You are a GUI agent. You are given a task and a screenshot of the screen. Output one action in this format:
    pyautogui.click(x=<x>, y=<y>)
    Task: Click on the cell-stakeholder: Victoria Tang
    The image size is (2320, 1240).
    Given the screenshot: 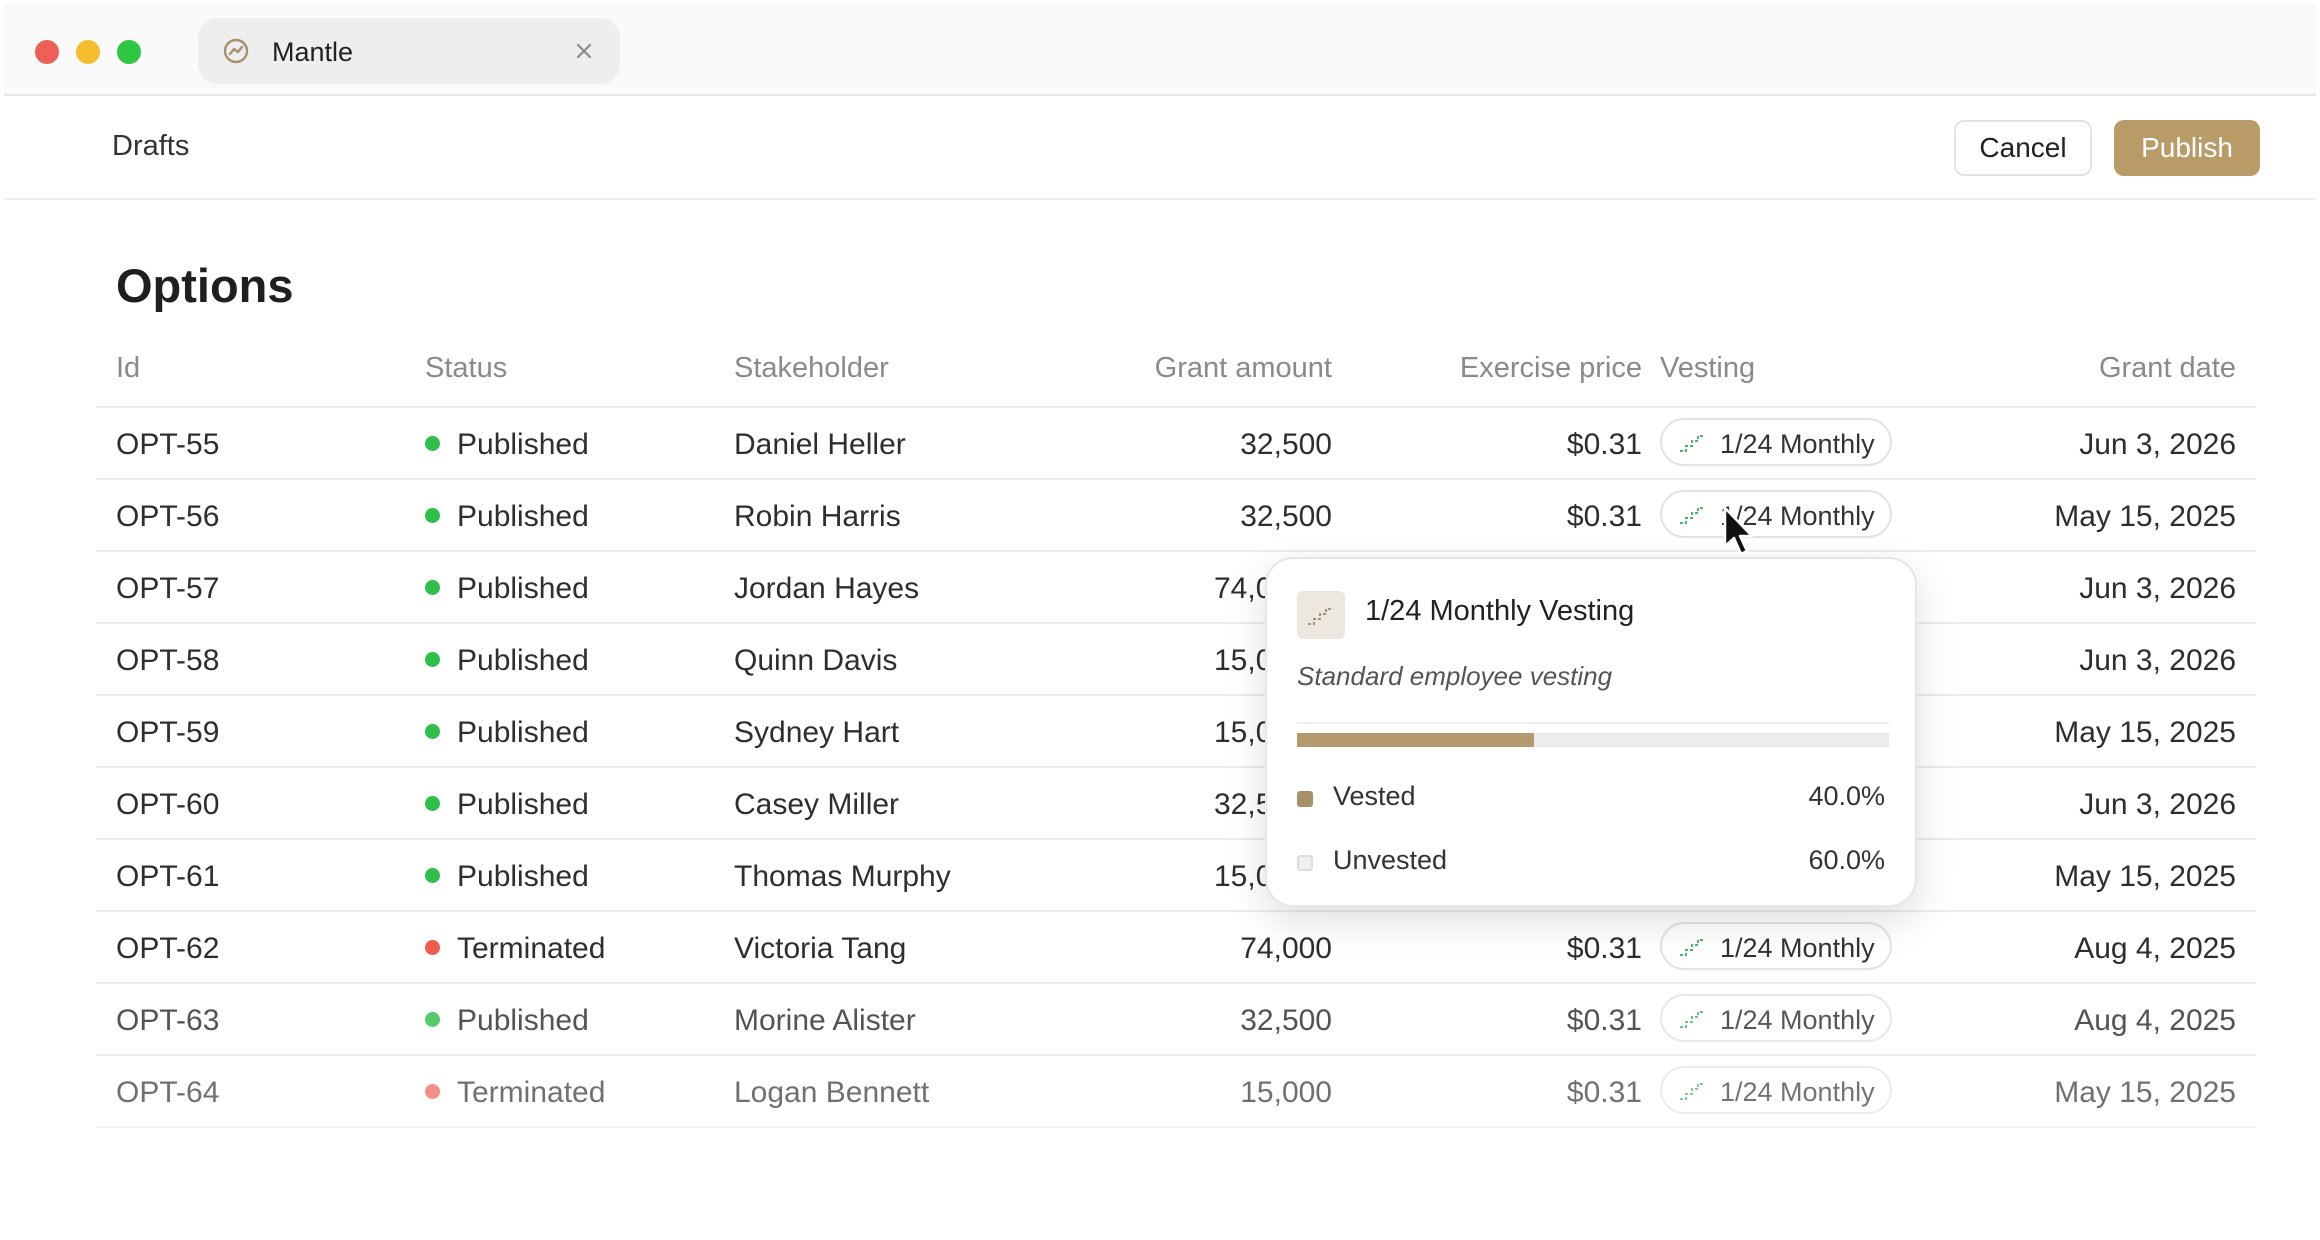 What is the action you would take?
    pyautogui.click(x=820, y=948)
    